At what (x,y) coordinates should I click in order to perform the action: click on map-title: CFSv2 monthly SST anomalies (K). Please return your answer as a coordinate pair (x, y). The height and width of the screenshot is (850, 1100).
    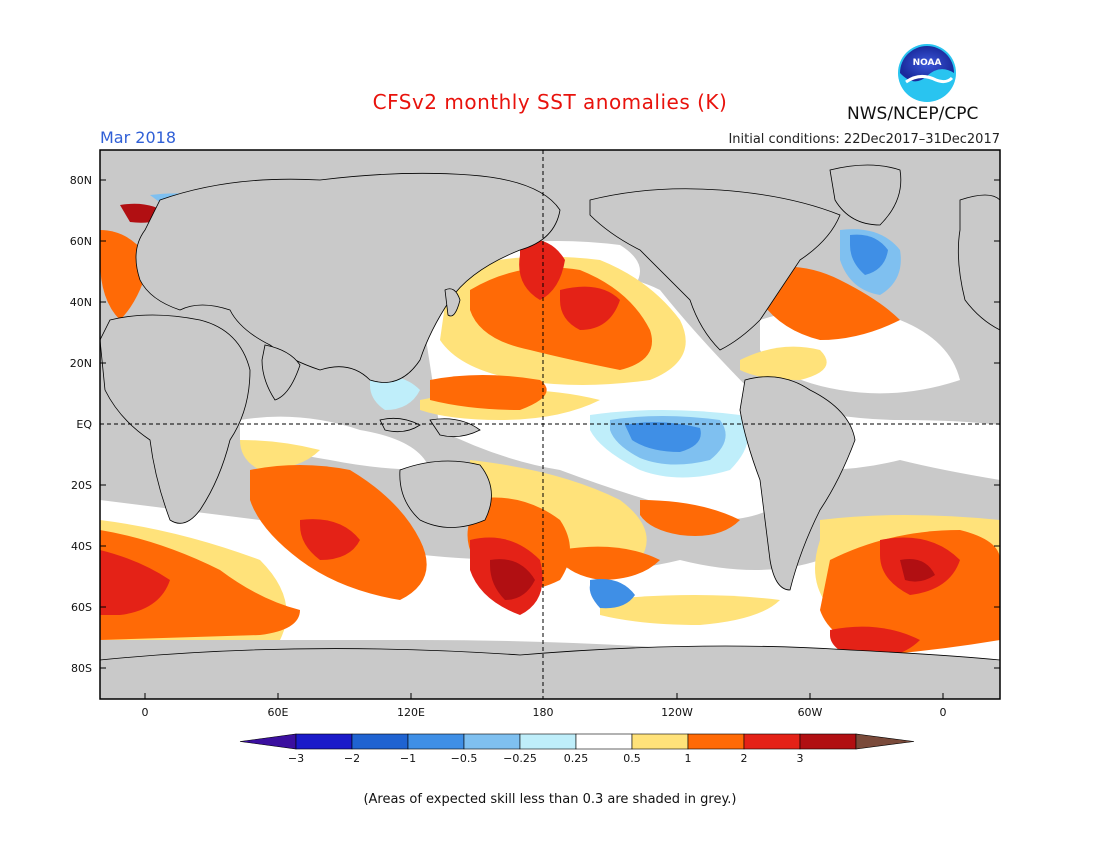
    Looking at the image, I should click on (550, 102).